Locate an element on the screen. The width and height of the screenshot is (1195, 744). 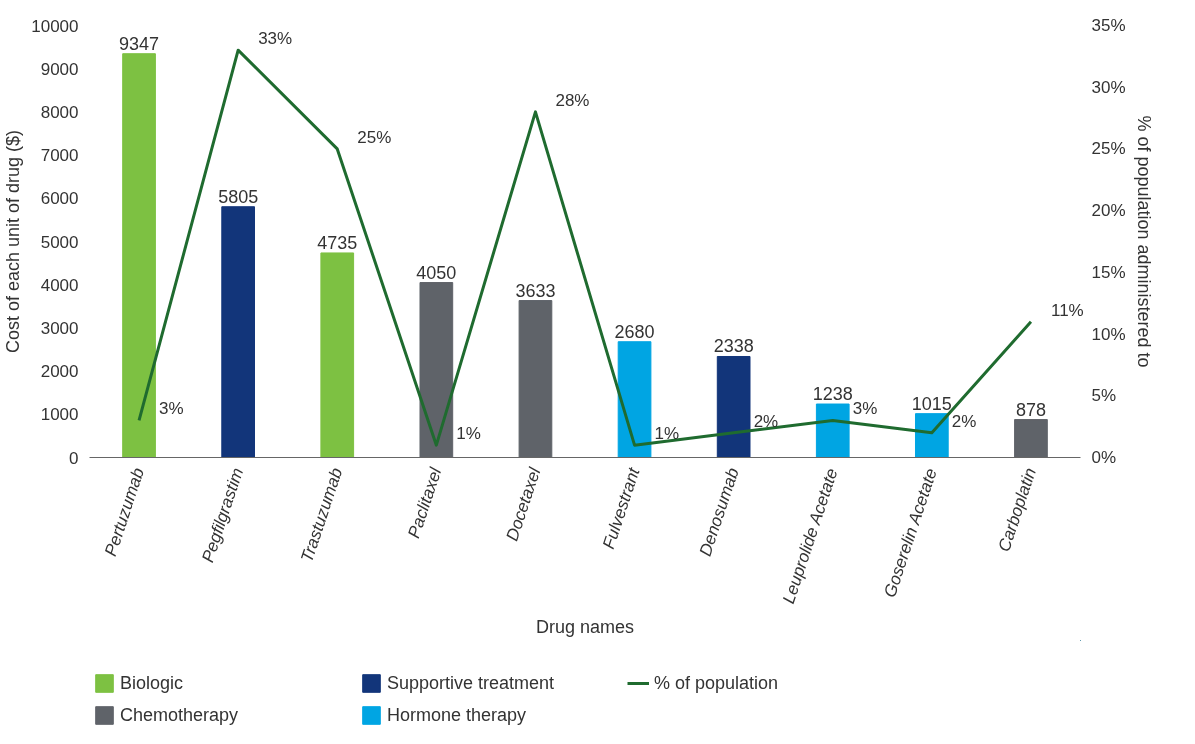
data-label: 4050 is located at coordinates (436, 272).